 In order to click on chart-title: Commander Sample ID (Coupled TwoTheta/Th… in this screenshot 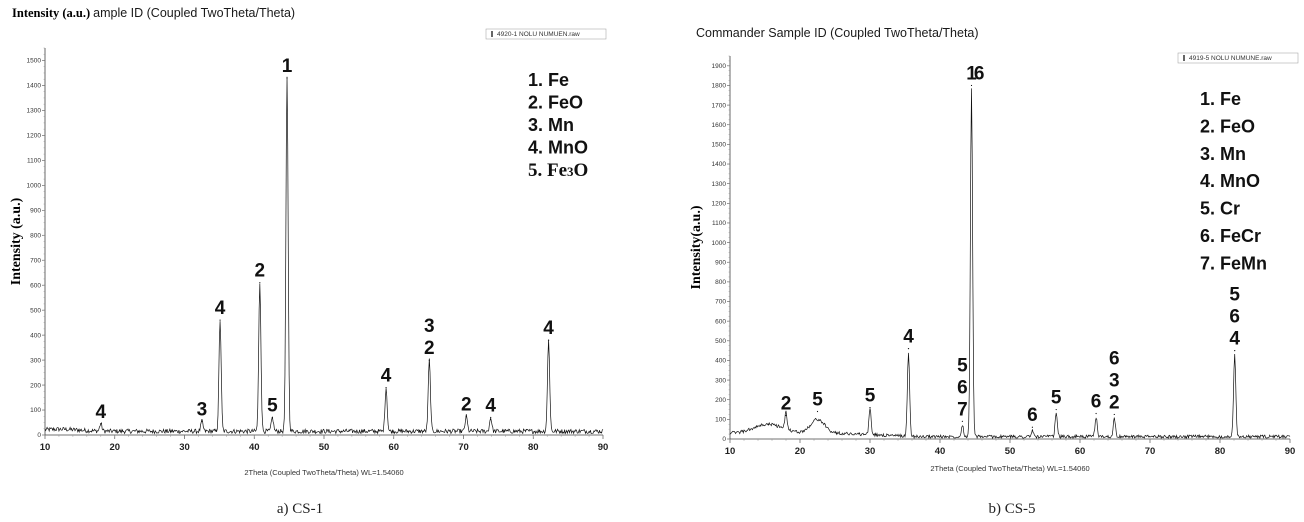, I will do `click(837, 33)`.